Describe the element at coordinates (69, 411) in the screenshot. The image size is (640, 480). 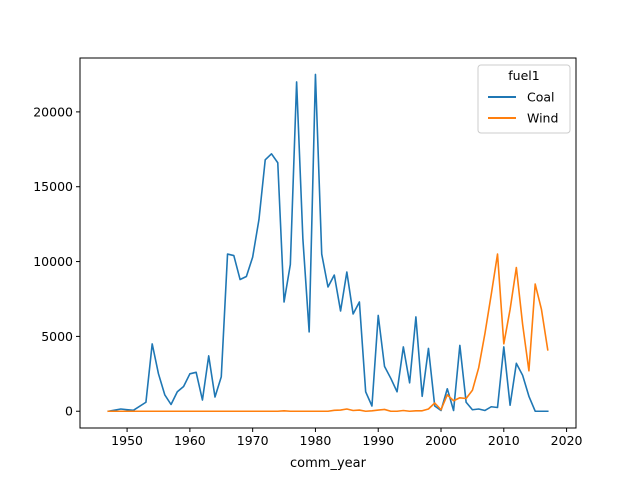
I see `y-tick-label: 0` at that location.